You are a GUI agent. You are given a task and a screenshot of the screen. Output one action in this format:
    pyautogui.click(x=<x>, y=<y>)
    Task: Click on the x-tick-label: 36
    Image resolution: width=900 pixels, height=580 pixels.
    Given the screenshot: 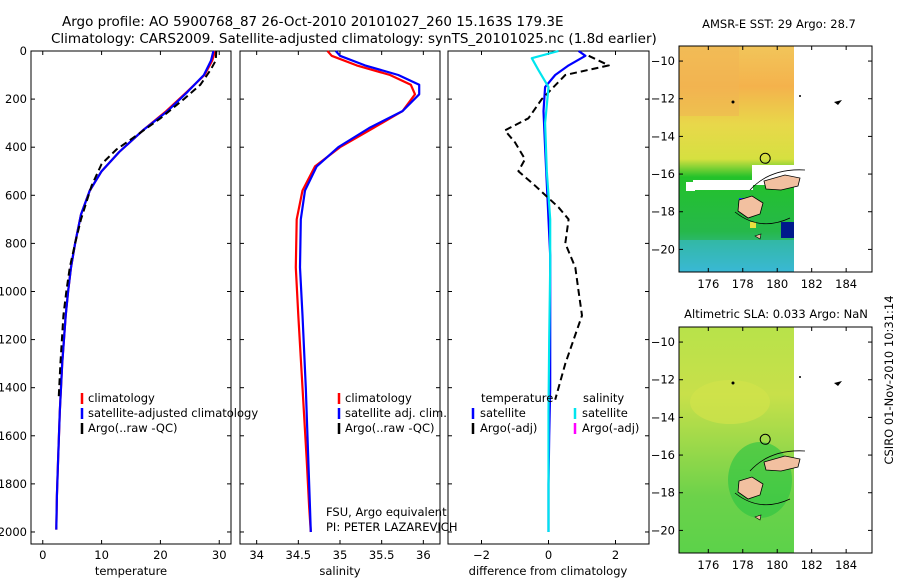 What is the action you would take?
    pyautogui.click(x=423, y=555)
    